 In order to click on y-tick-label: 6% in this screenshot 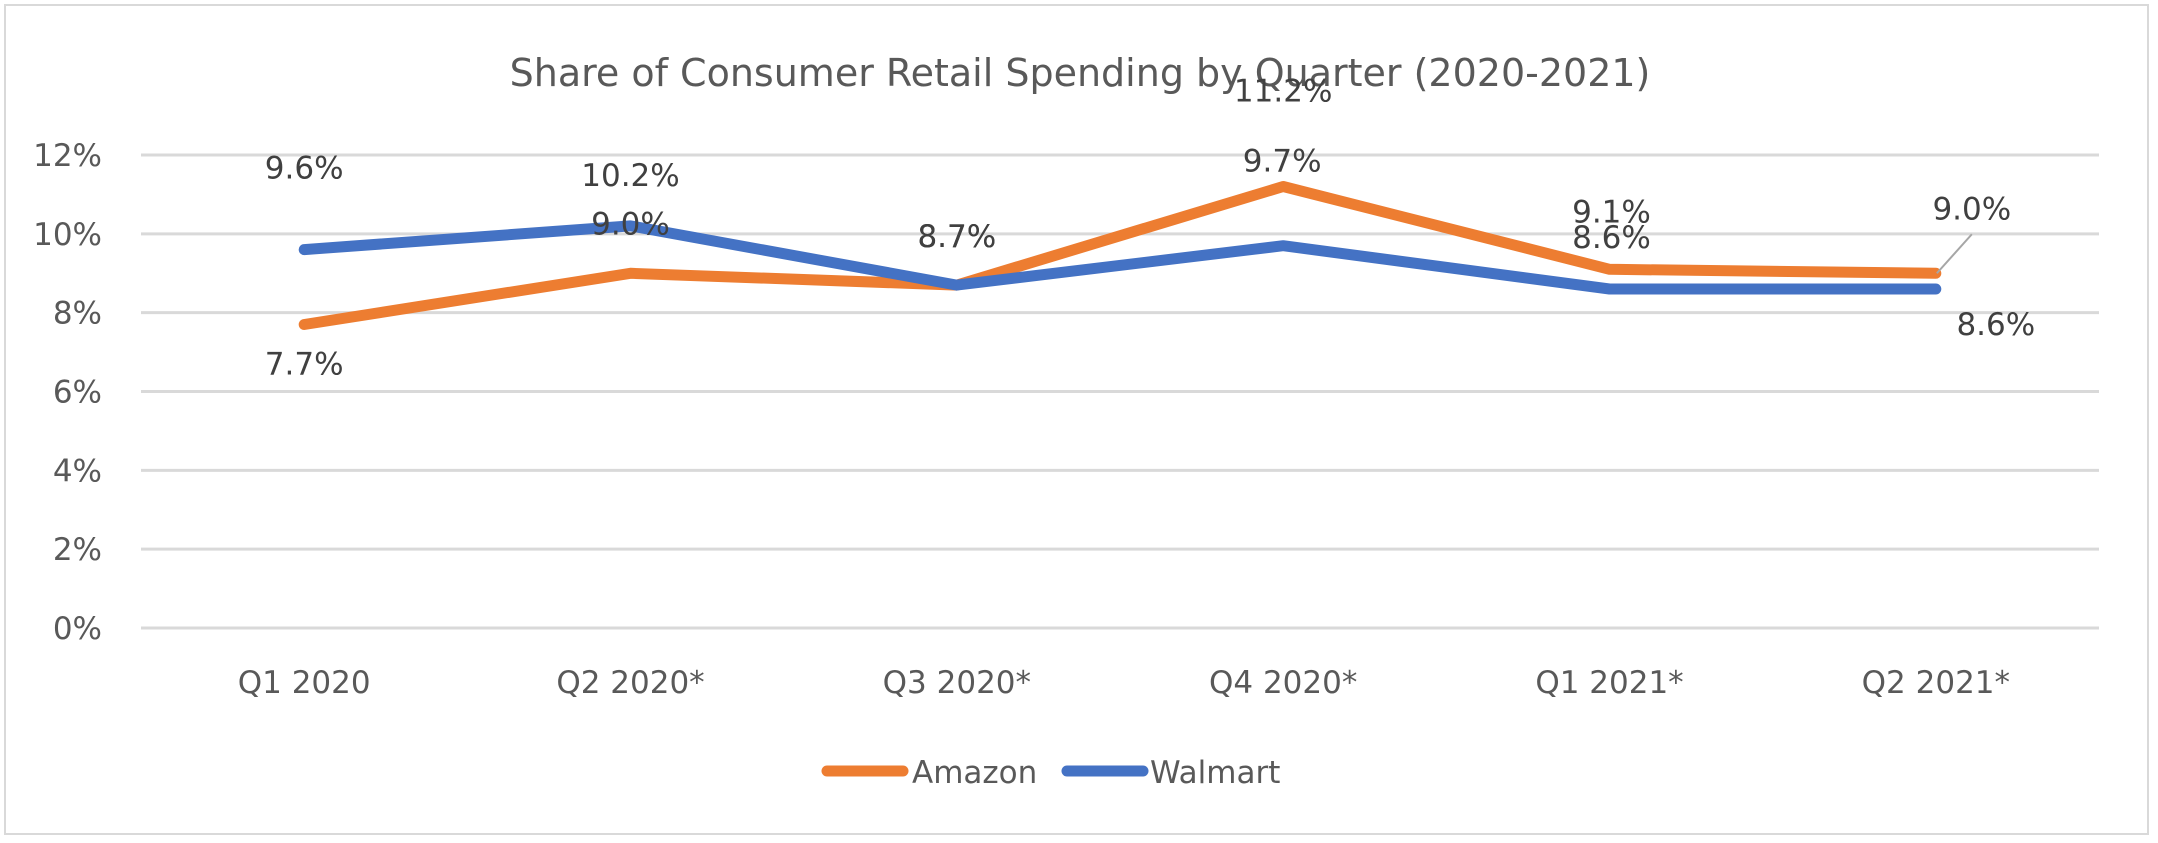, I will do `click(77, 393)`.